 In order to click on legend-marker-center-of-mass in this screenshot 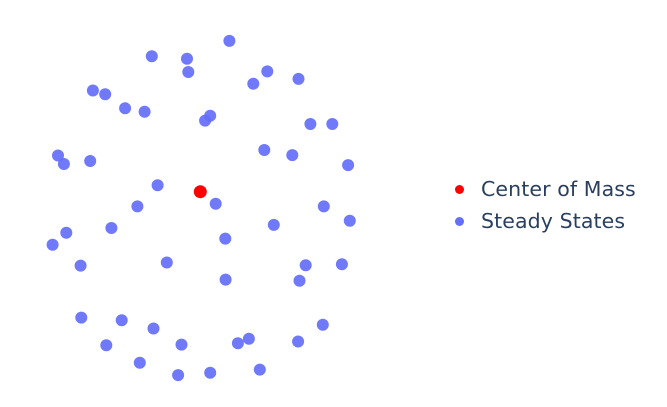, I will do `click(459, 189)`.